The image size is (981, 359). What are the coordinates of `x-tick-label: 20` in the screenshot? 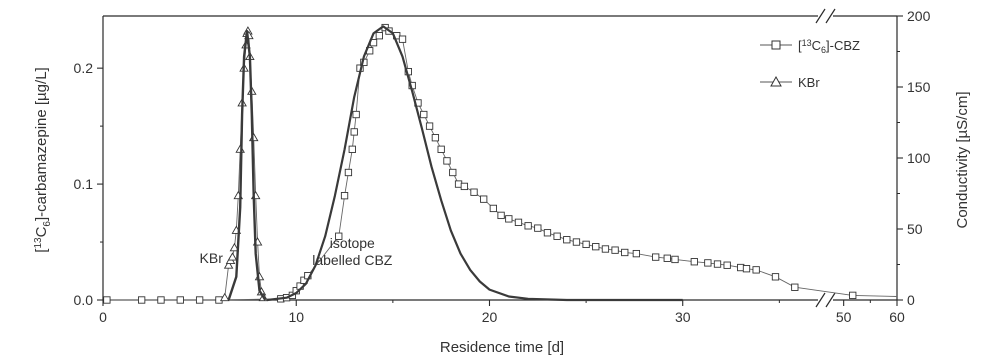 It's located at (490, 317).